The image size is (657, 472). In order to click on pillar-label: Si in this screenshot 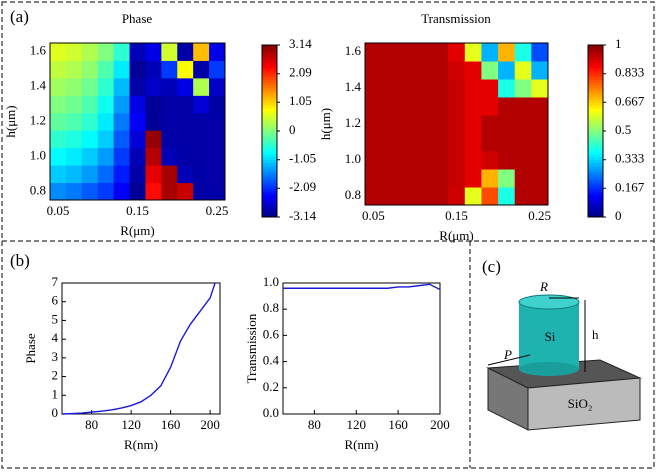, I will do `click(550, 336)`.